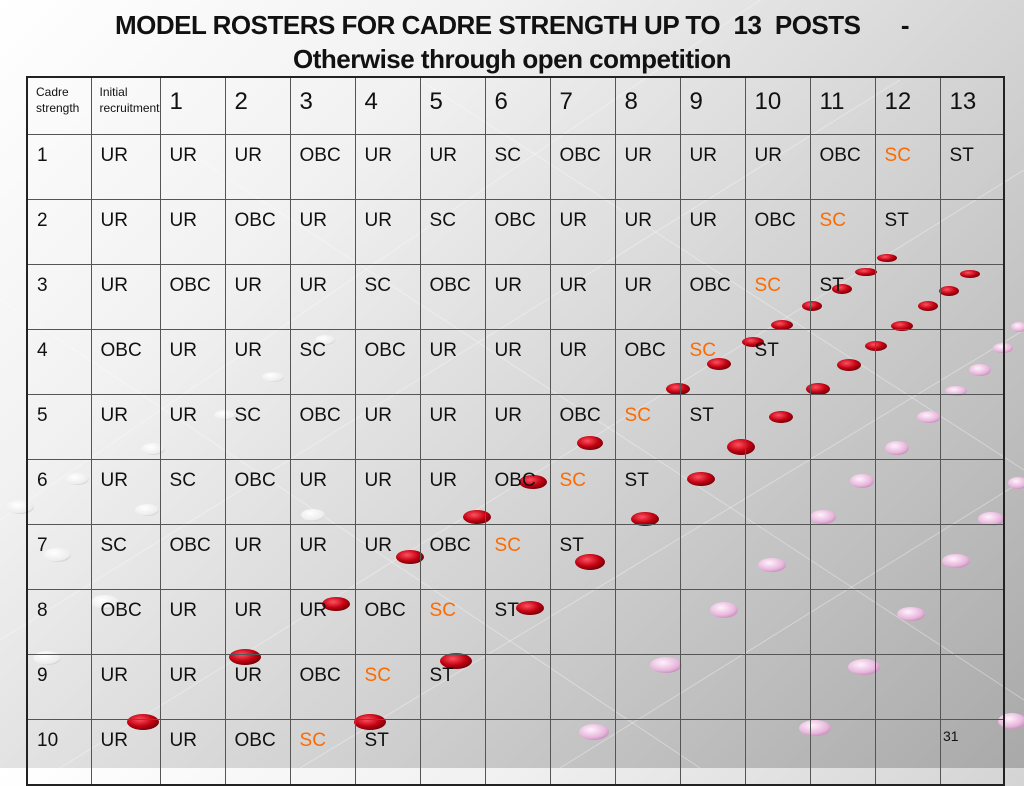  Describe the element at coordinates (322, 105) in the screenshot. I see `header-post-number: 3` at that location.